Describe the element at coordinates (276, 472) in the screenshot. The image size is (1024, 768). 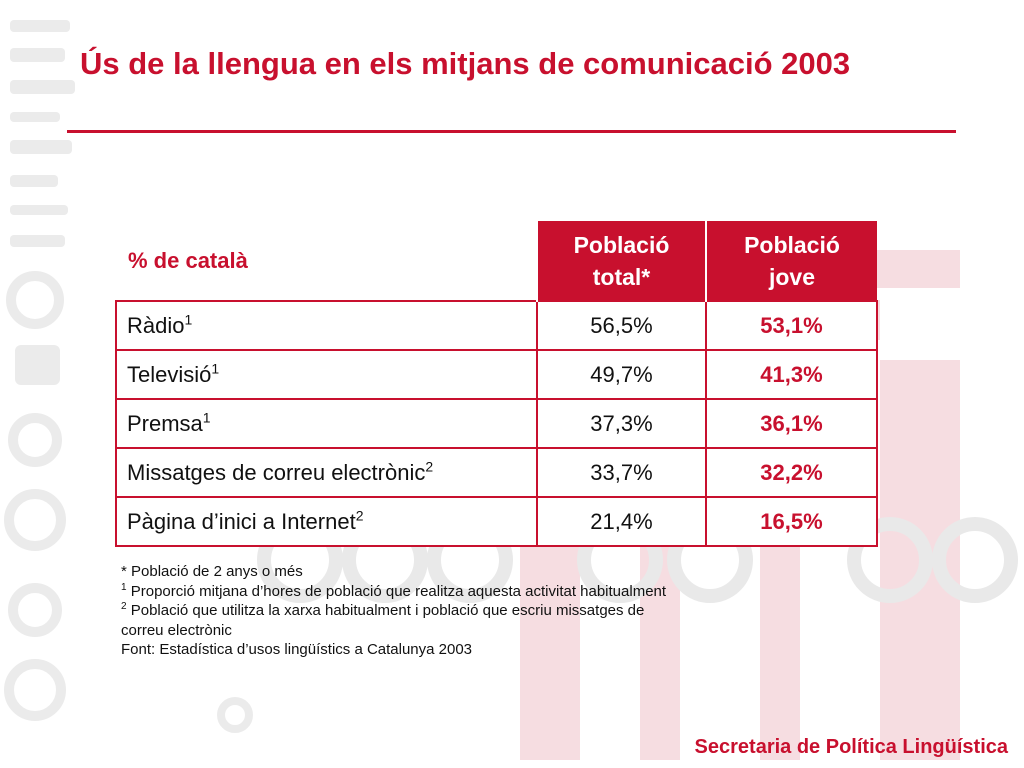
I see `row-label: Missatges de correu electrònic` at that location.